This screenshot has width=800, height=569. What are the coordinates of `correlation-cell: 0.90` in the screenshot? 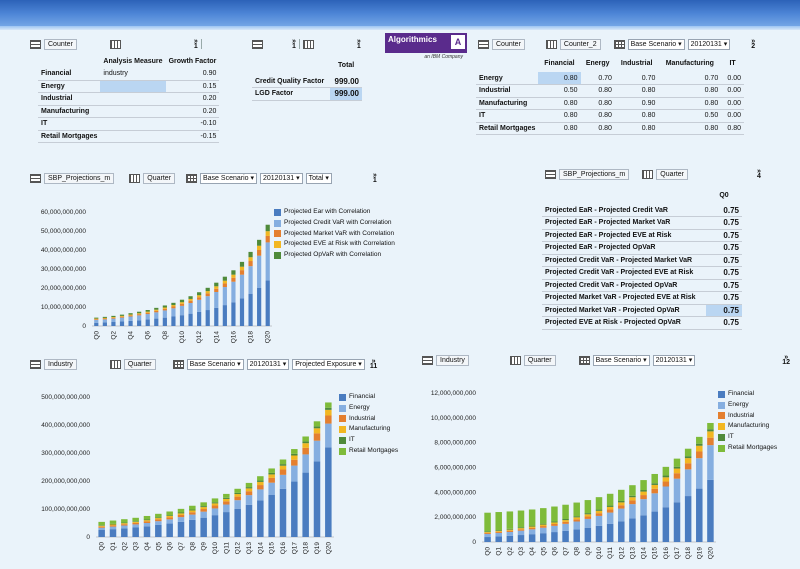 It's located at (636, 103).